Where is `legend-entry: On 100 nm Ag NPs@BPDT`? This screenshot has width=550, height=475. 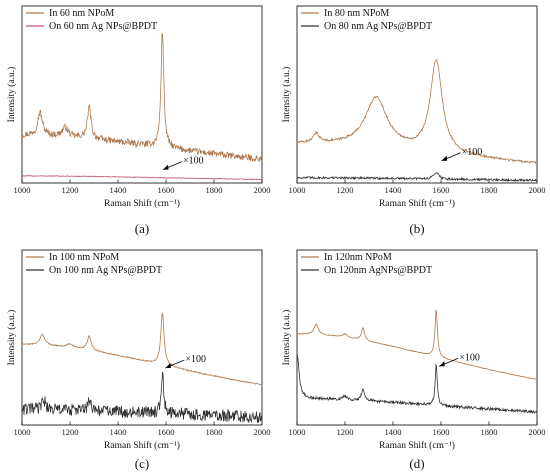 legend-entry: On 100 nm Ag NPs@BPDT is located at coordinates (105, 270).